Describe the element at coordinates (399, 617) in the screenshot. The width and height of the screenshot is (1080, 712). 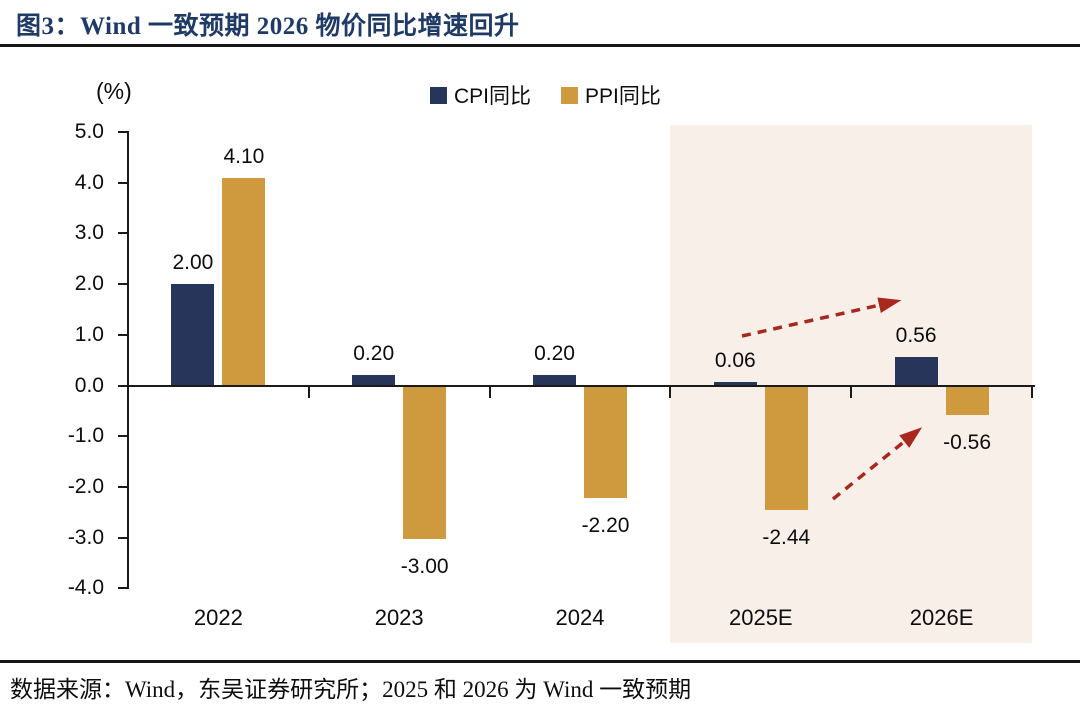
I see `x-tick-label-2023: 2023` at that location.